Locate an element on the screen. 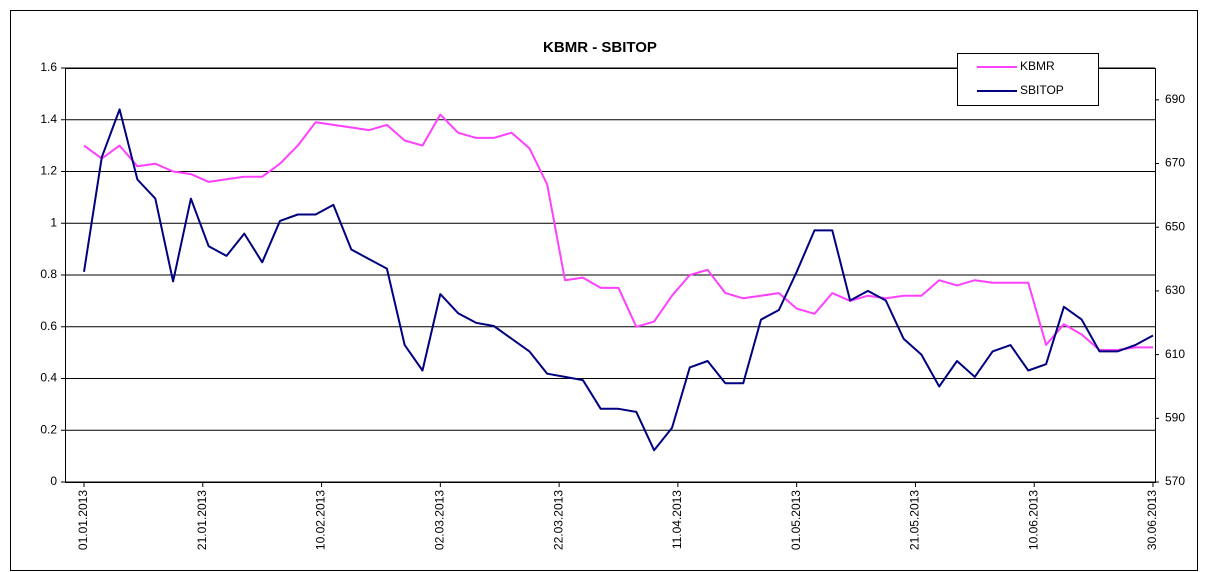 This screenshot has width=1208, height=572. y2-tick-label: 570 is located at coordinates (1175, 481).